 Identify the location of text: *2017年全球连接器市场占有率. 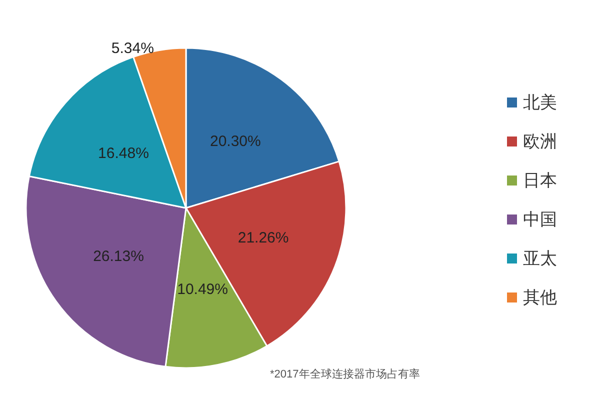
(345, 374).